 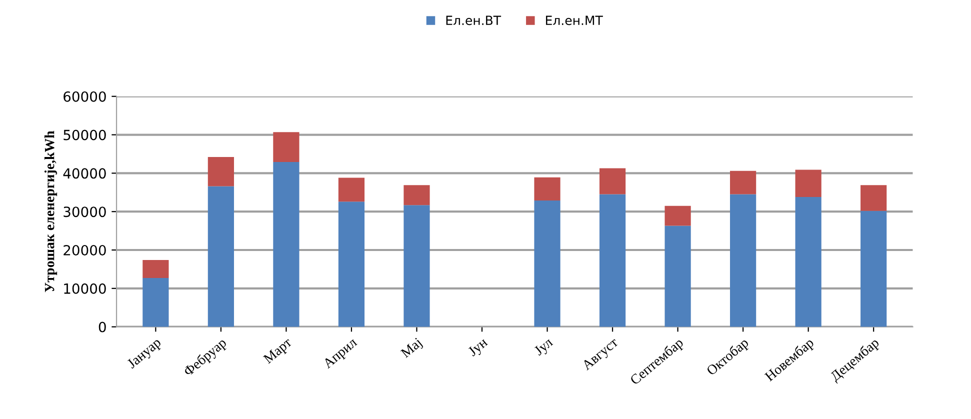 I want to click on x-tick-label: Јул, so click(x=545, y=347).